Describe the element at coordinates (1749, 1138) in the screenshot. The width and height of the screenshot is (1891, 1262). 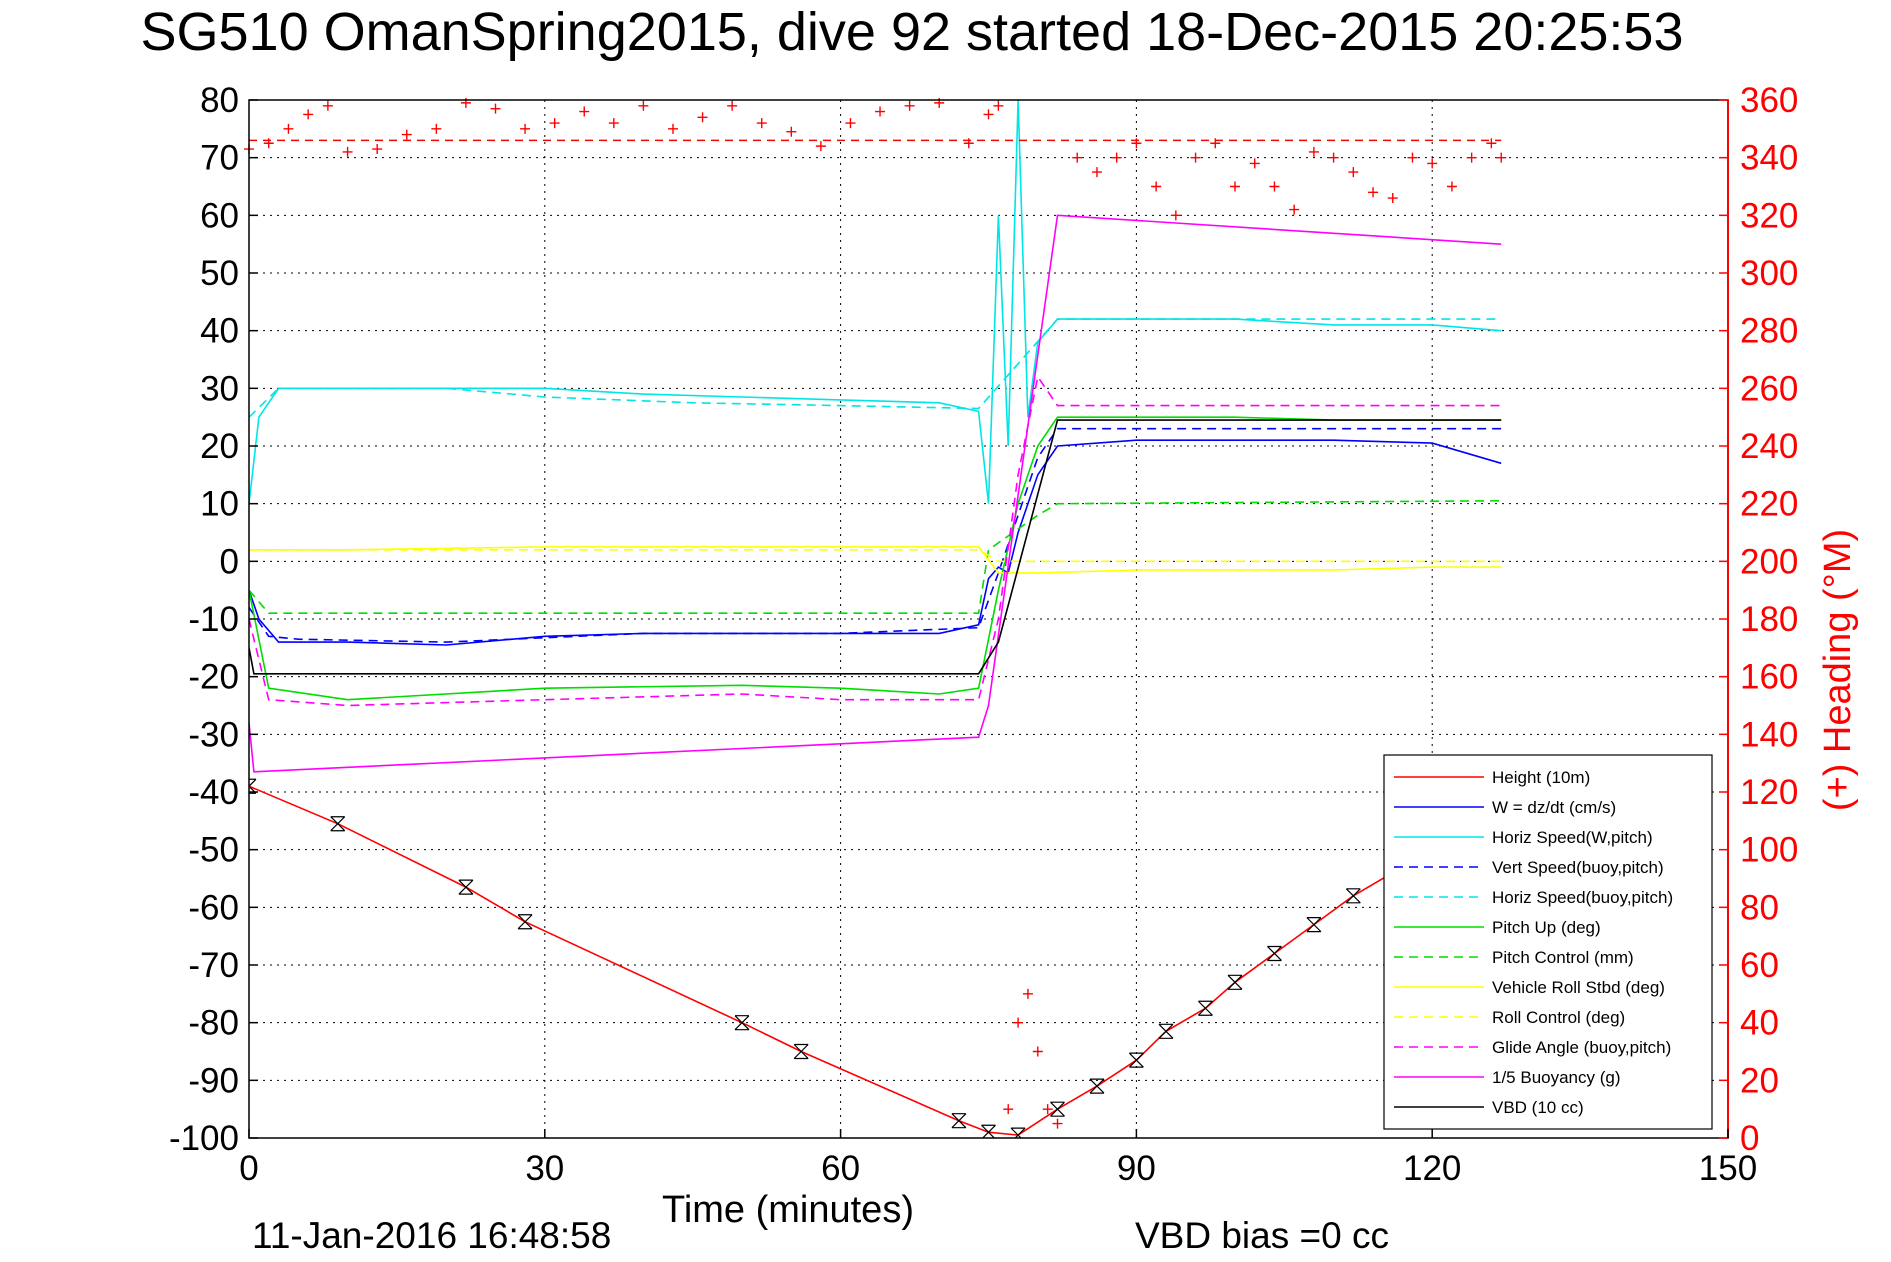
I see `y2-tick-label-18: 0` at that location.